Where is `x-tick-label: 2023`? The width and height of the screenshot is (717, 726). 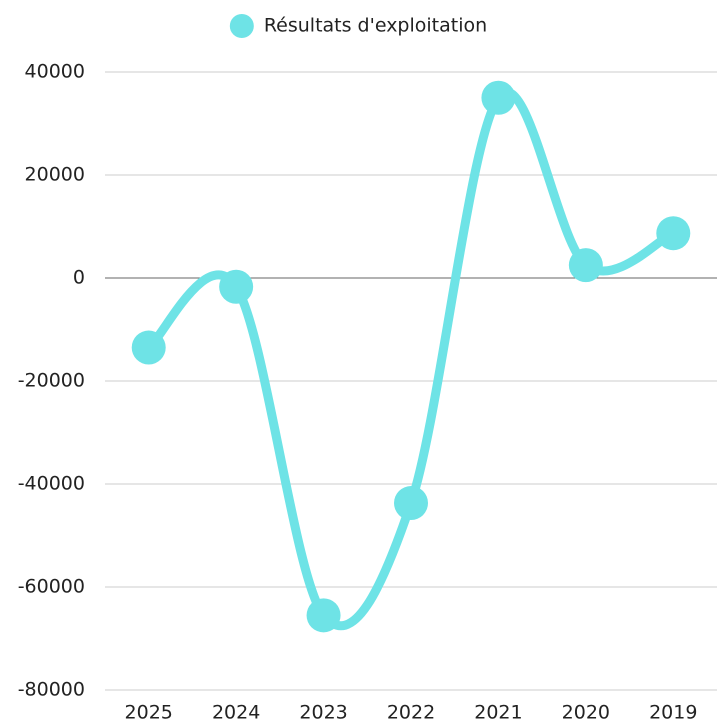 x-tick-label: 2023 is located at coordinates (323, 713).